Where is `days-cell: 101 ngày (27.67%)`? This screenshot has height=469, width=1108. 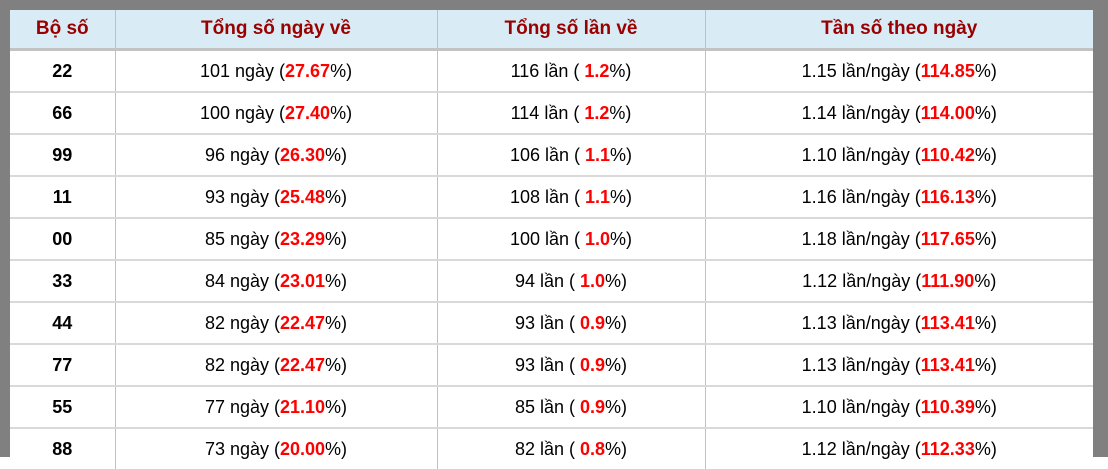
days-cell: 101 ngày (27.67%) is located at coordinates (276, 71).